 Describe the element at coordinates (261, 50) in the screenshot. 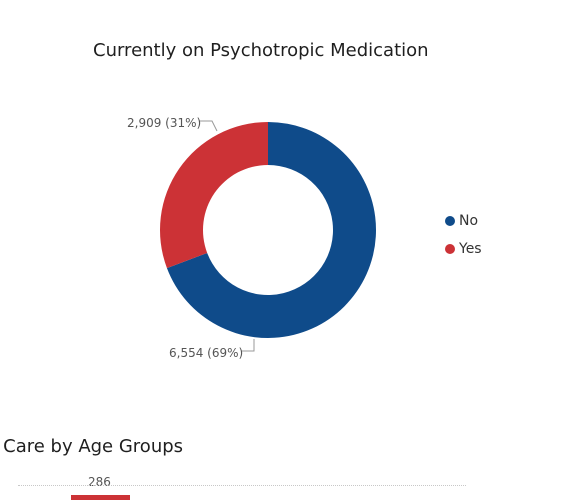

I see `chart-title: Currently on Psychotropic Medication` at that location.